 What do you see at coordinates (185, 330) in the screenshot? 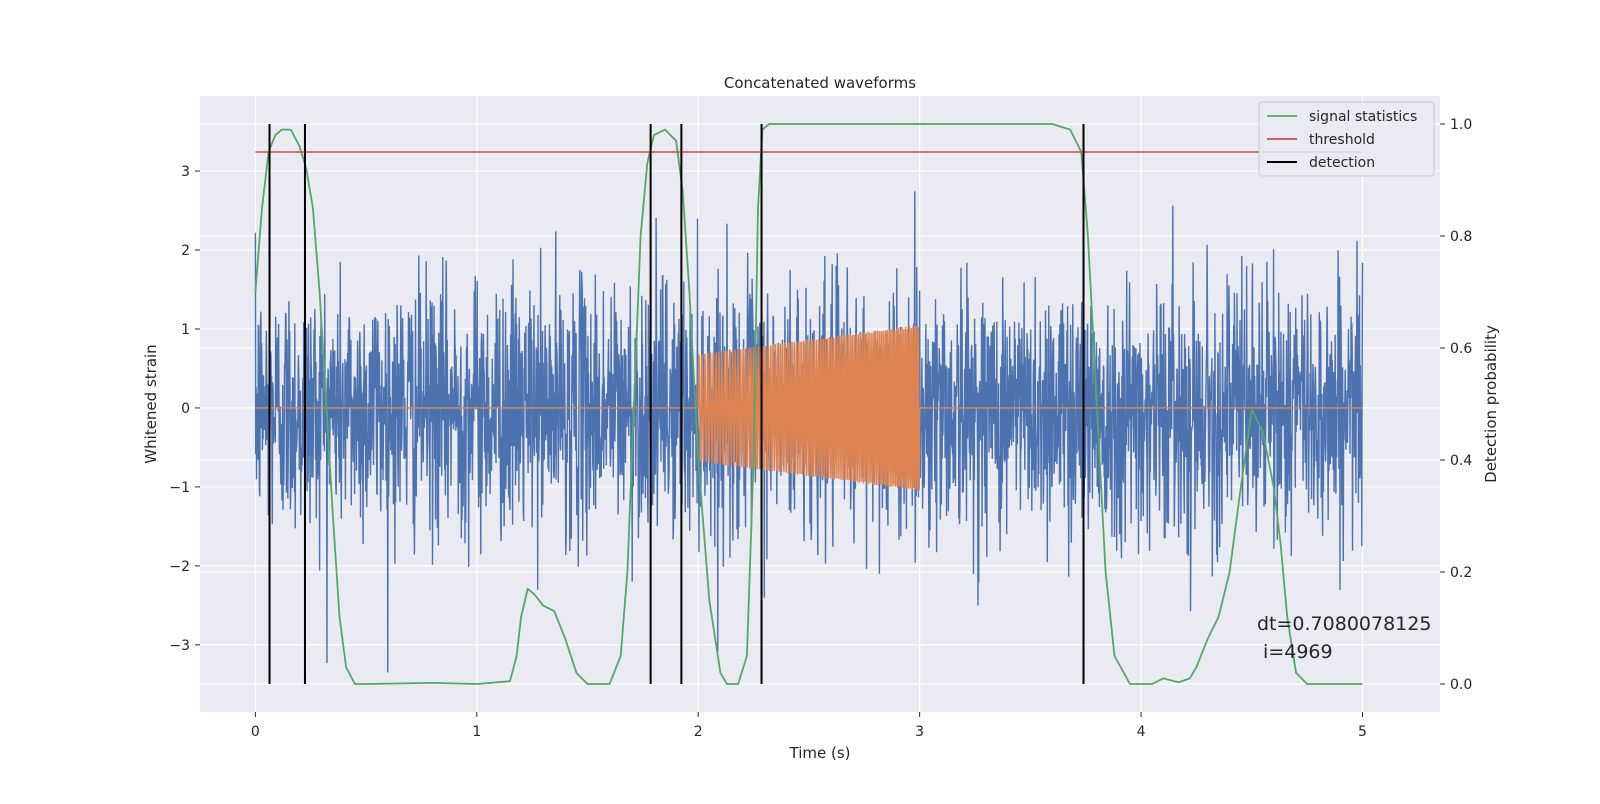
I see `y-tick-label: 1` at bounding box center [185, 330].